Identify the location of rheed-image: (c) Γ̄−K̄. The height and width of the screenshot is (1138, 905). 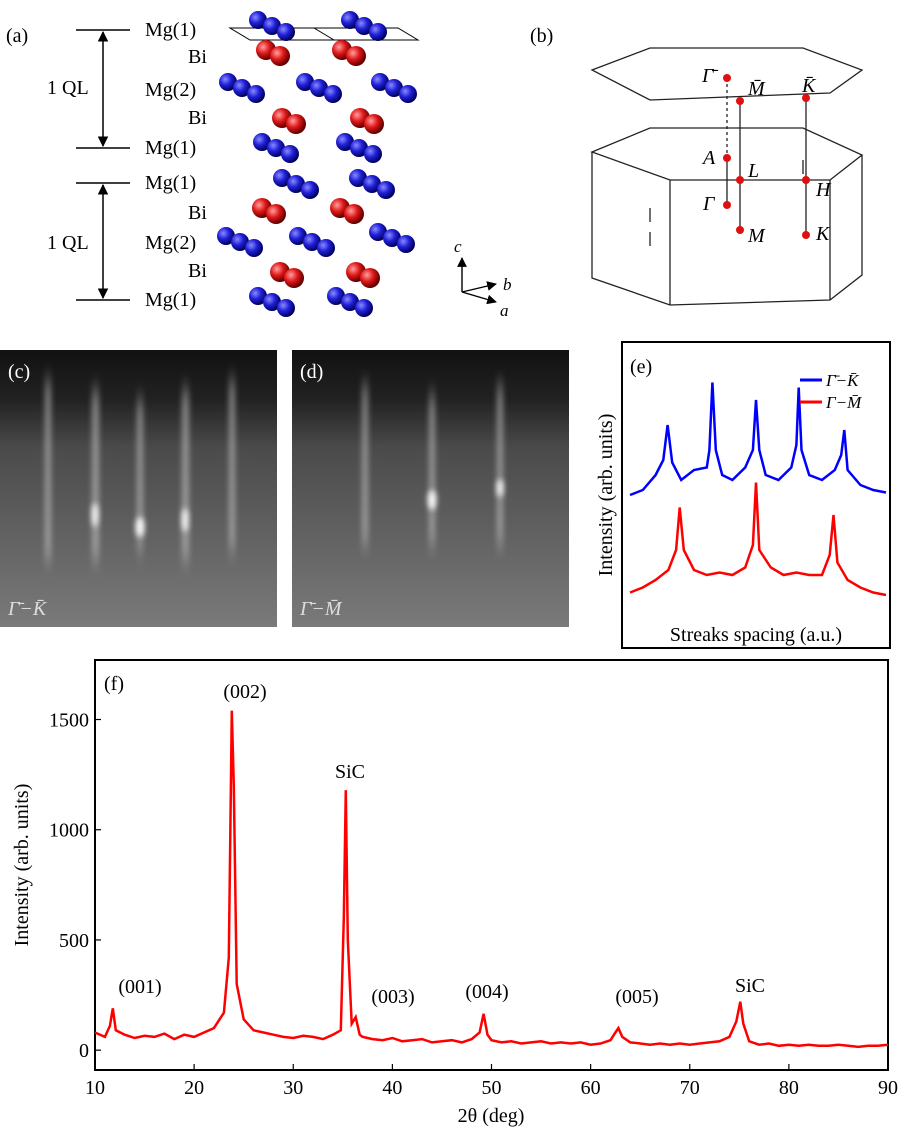
(138, 488).